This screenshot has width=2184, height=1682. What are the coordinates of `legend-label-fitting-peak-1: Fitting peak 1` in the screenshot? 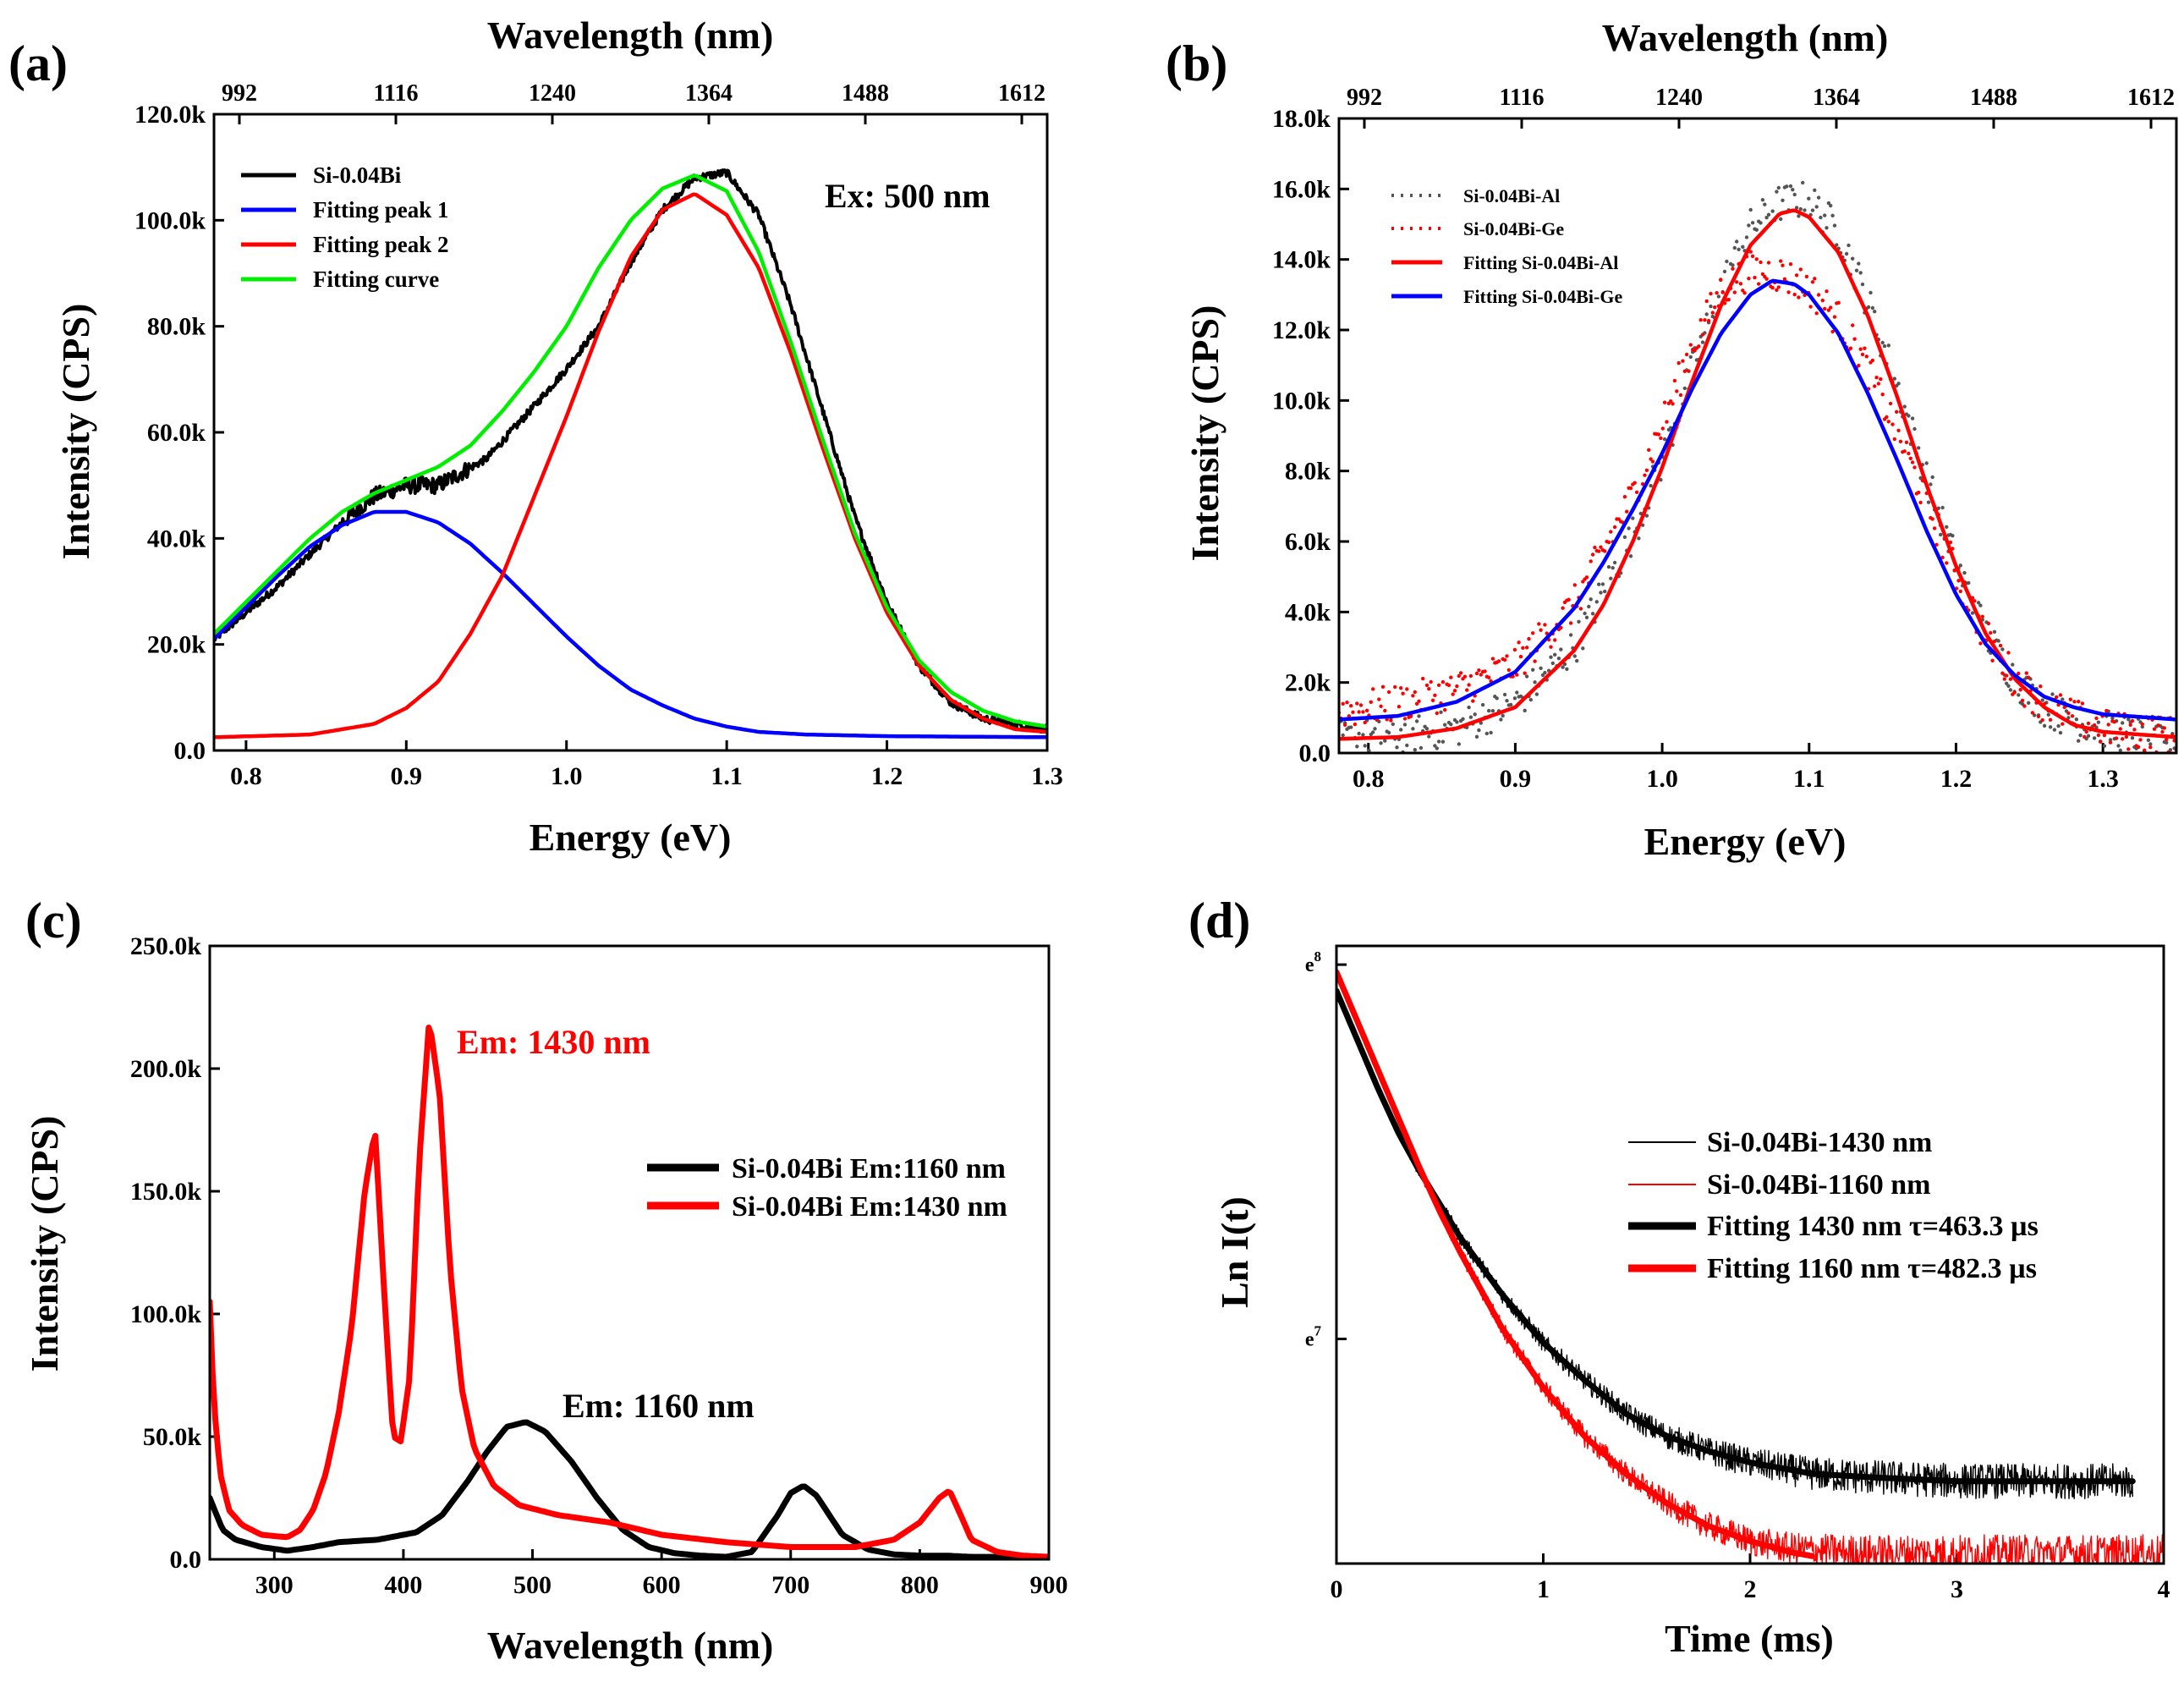 It's located at (381, 210).